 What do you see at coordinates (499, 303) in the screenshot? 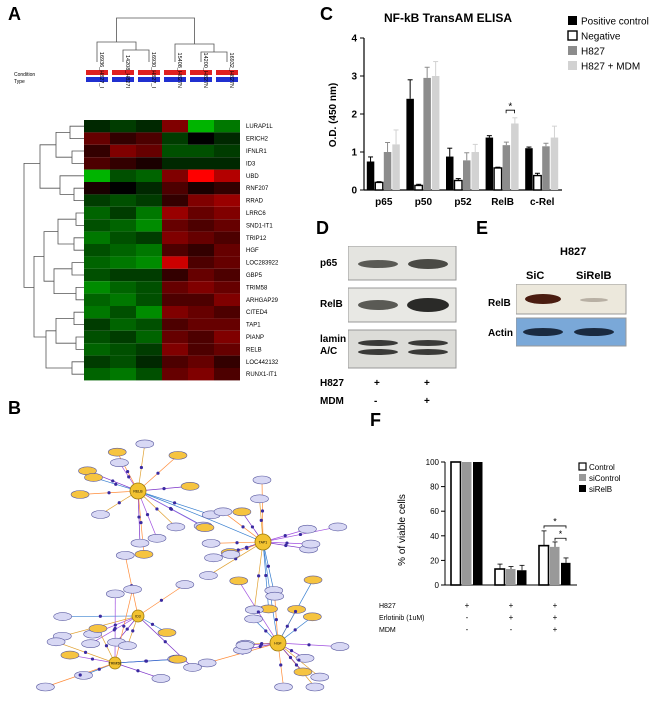
I see `band-label-relb: RelB` at bounding box center [499, 303].